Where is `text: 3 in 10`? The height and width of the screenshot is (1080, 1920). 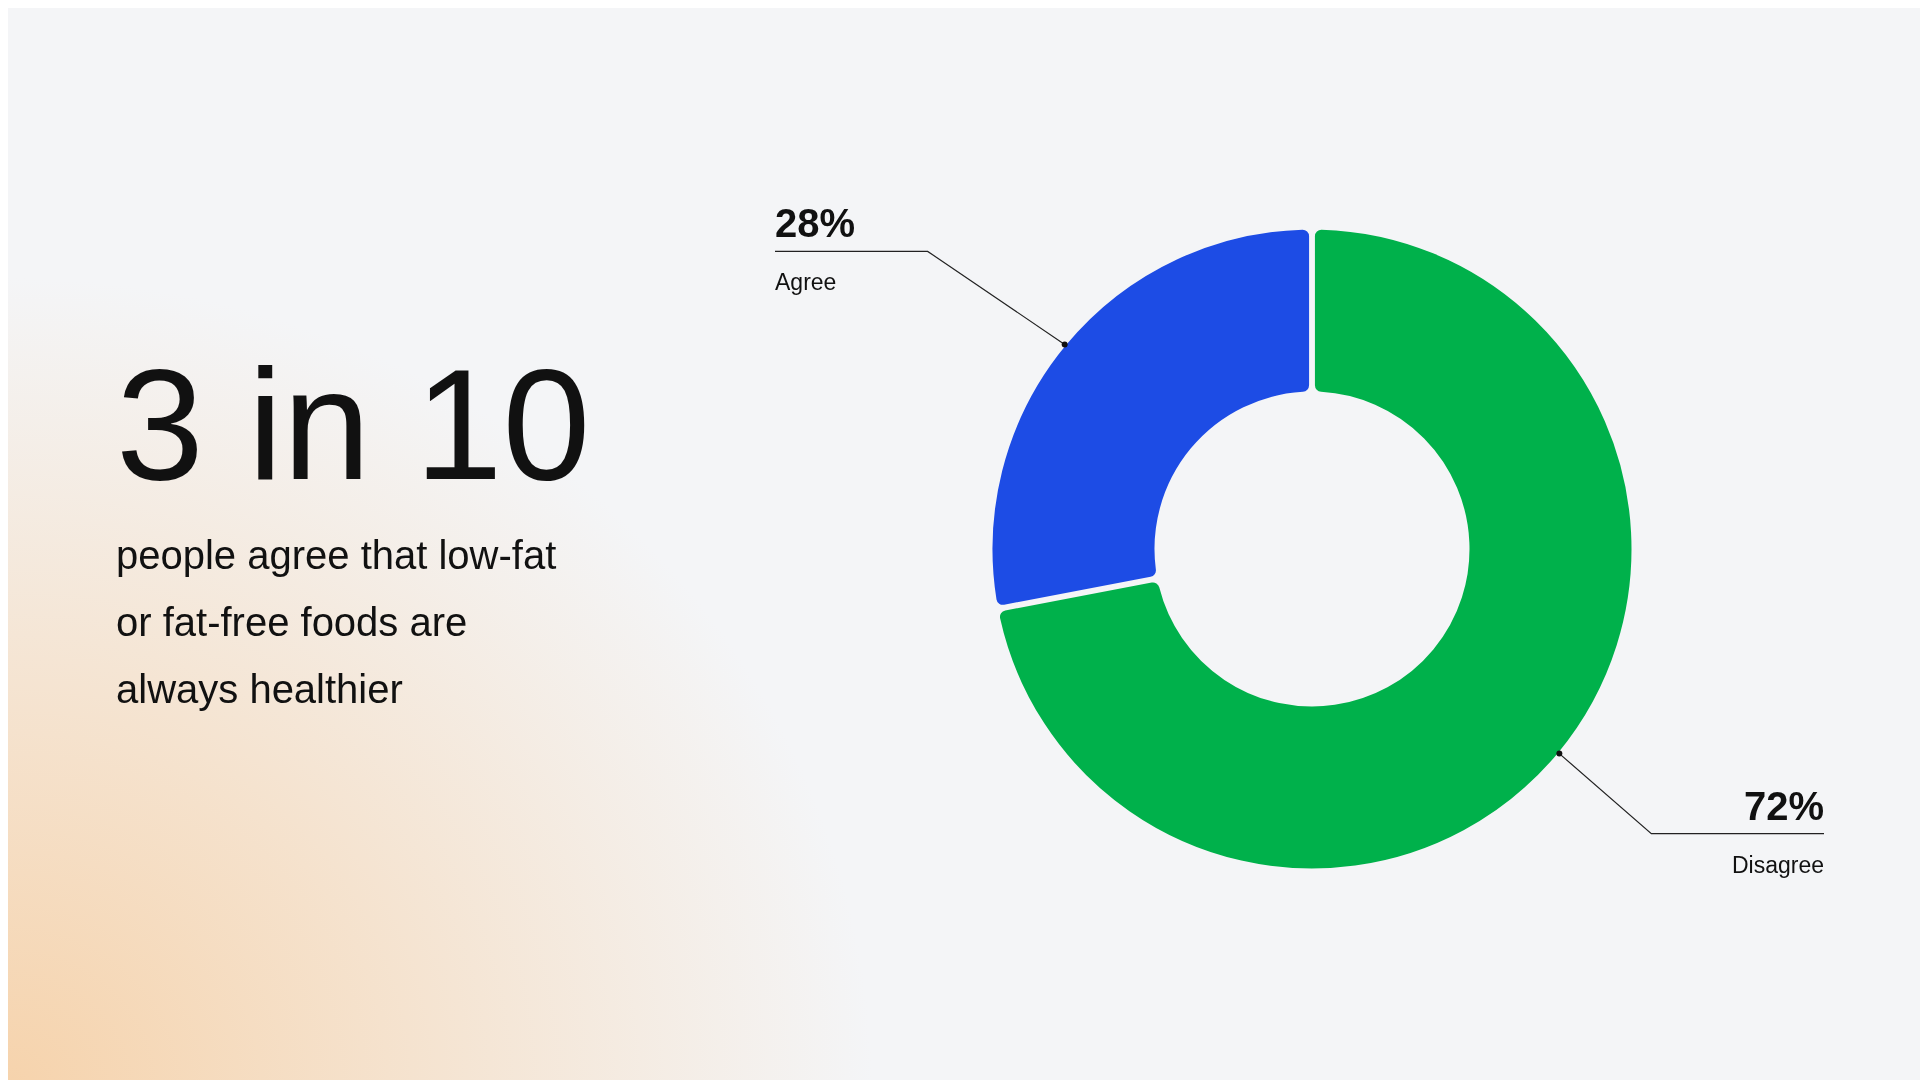 text: 3 in 10 is located at coordinates (353, 424).